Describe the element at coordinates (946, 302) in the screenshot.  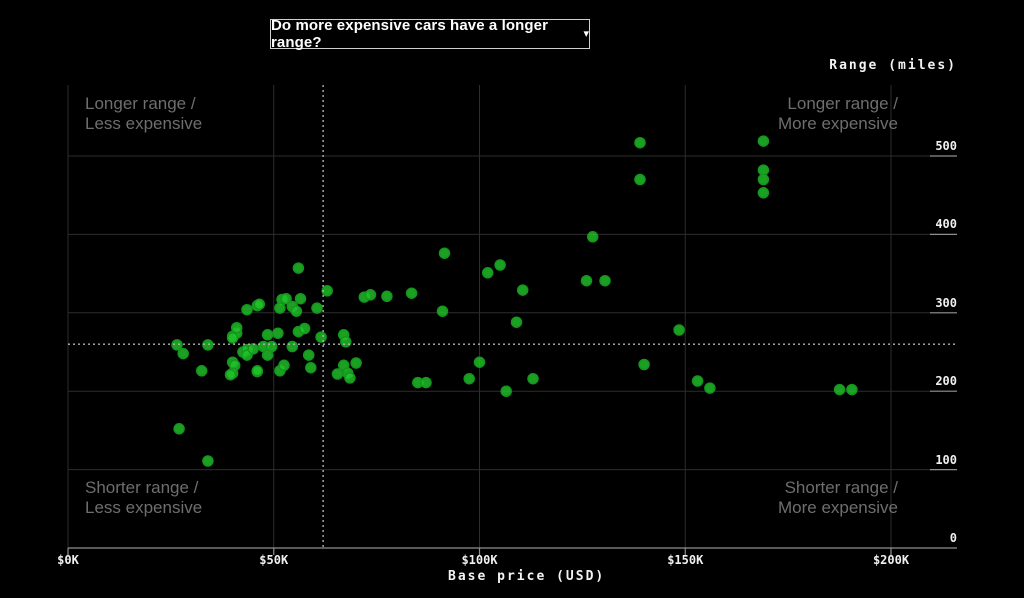
I see `y-tick-label: 300` at that location.